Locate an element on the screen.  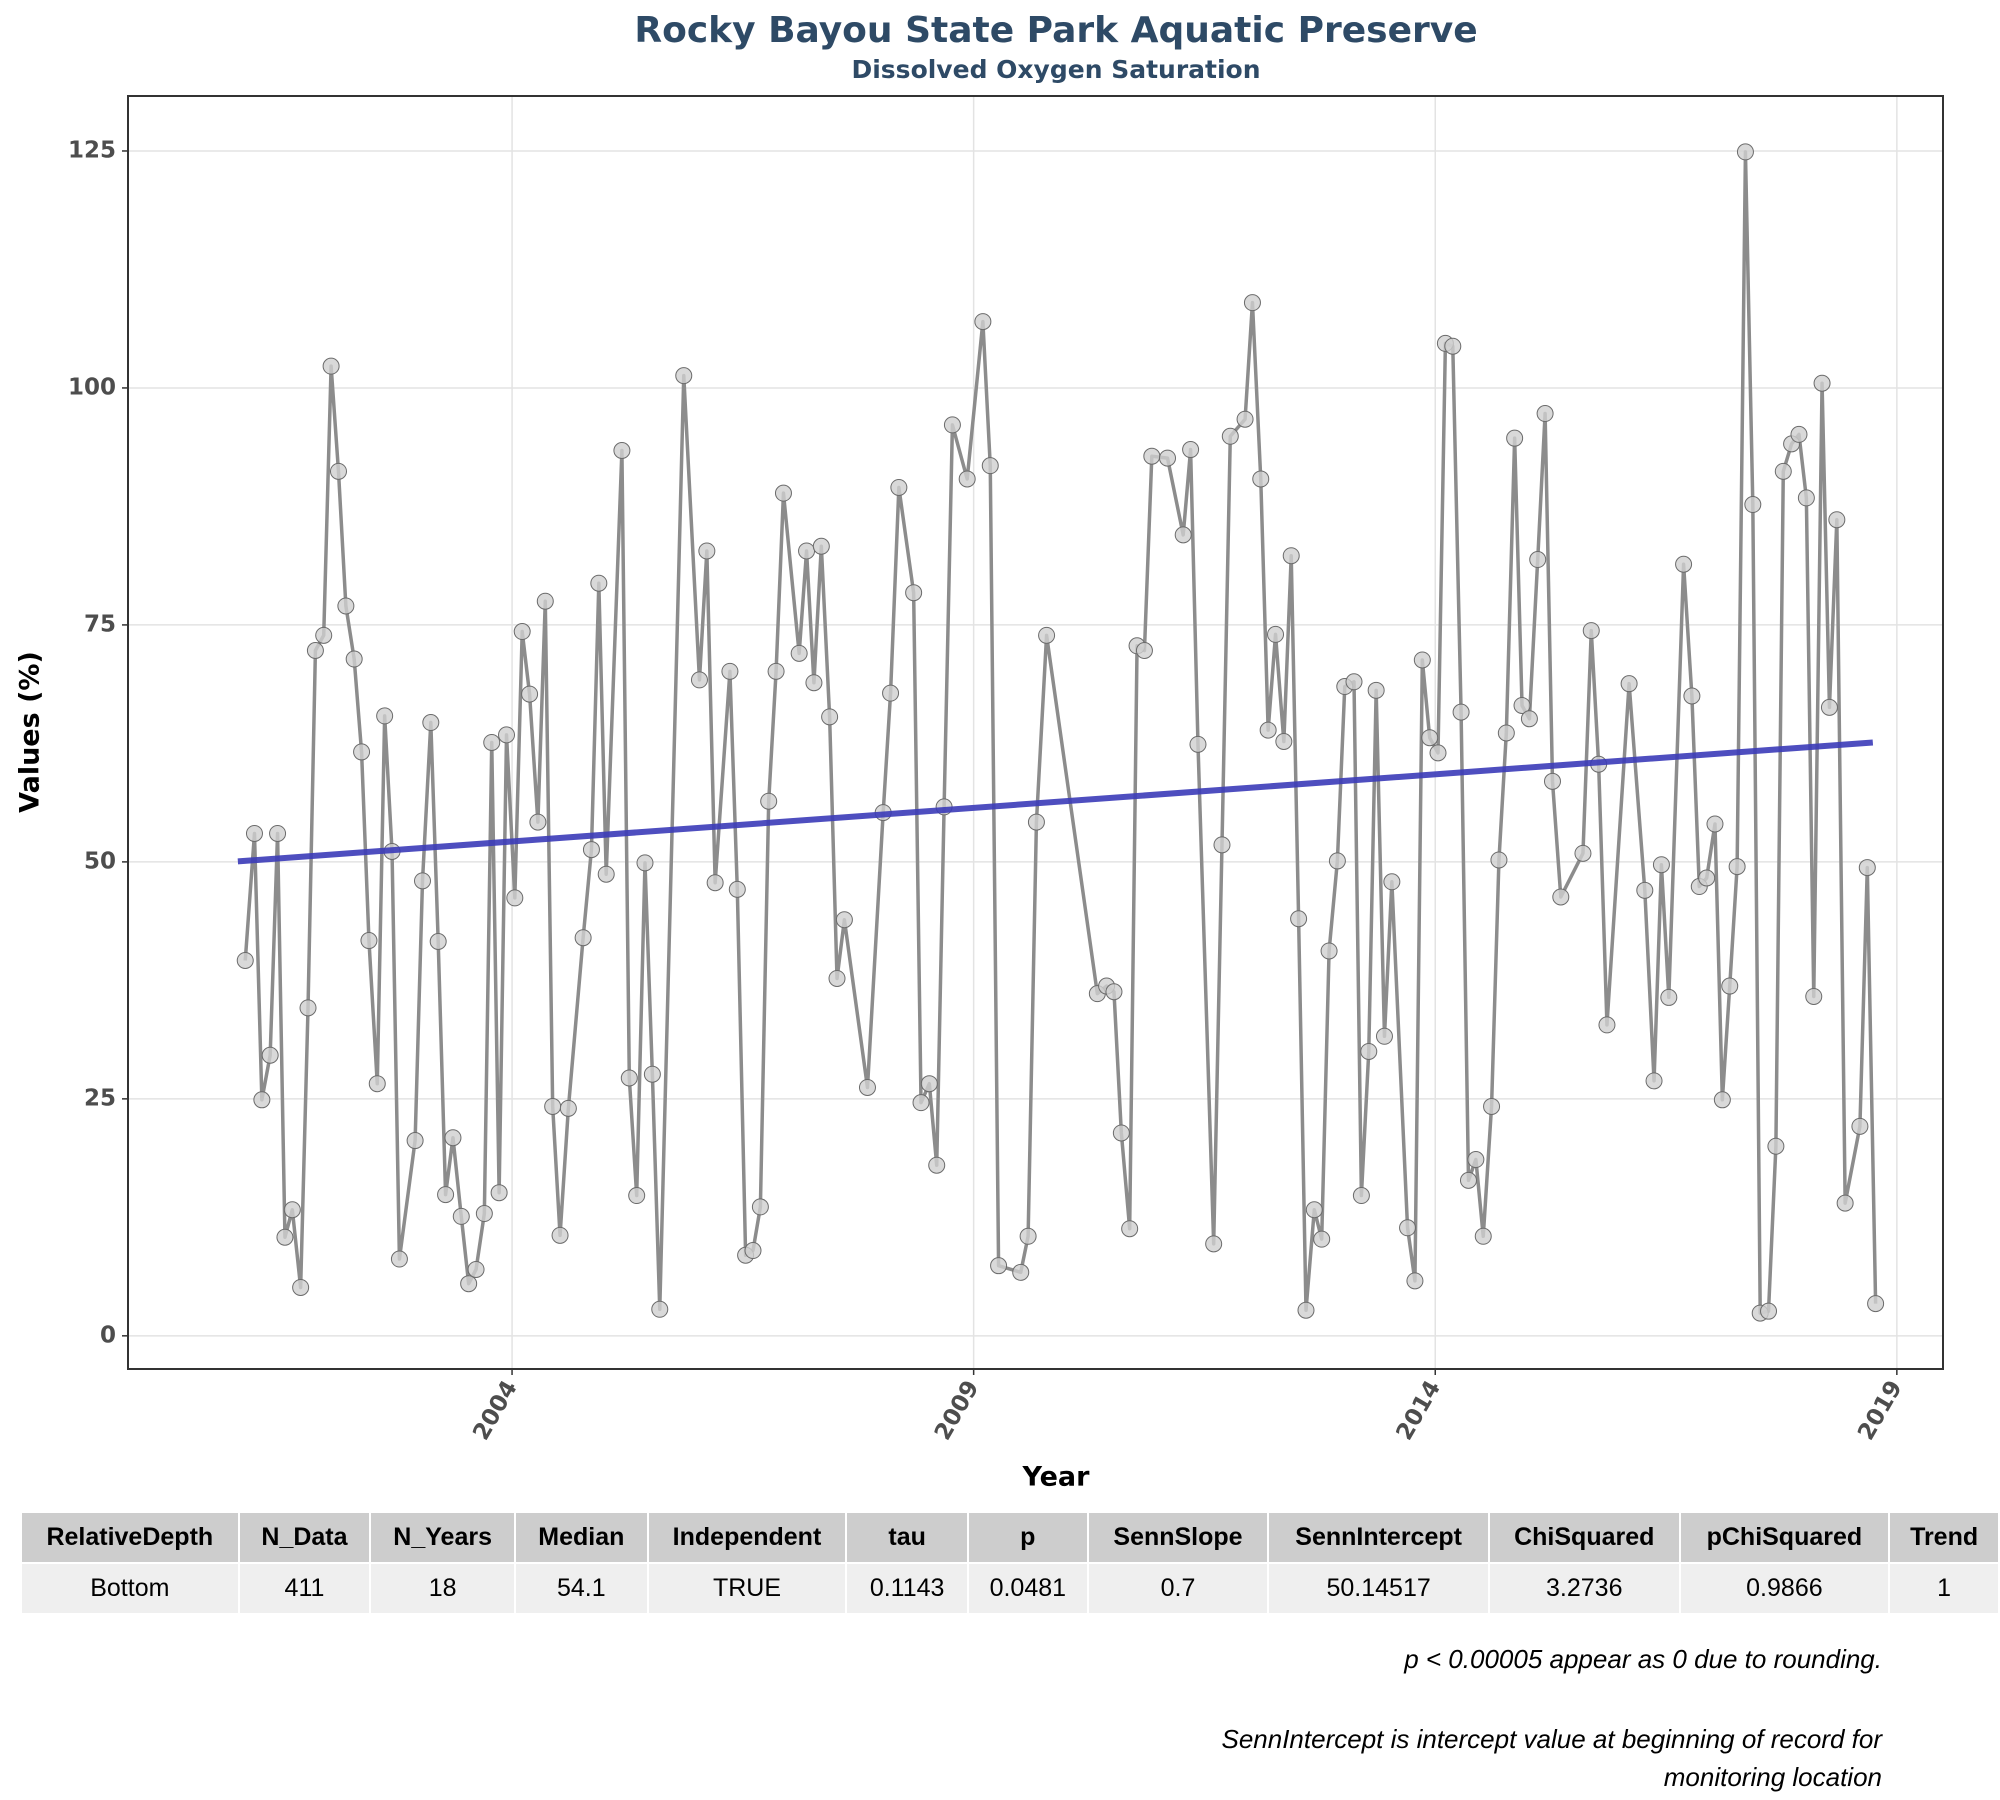
table-cell: 411 is located at coordinates (304, 1588).